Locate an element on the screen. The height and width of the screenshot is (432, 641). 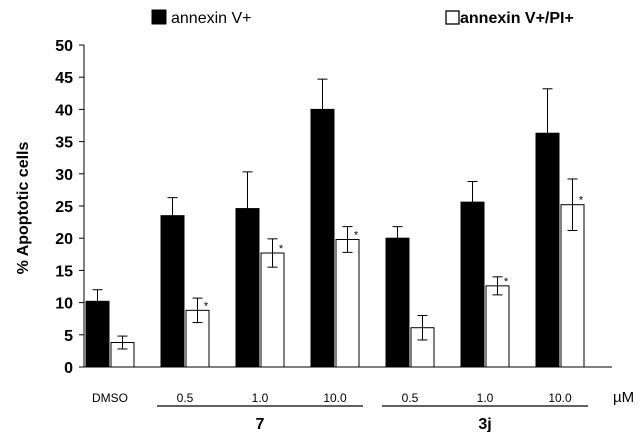
y-tick-label: 20 is located at coordinates (64, 239).